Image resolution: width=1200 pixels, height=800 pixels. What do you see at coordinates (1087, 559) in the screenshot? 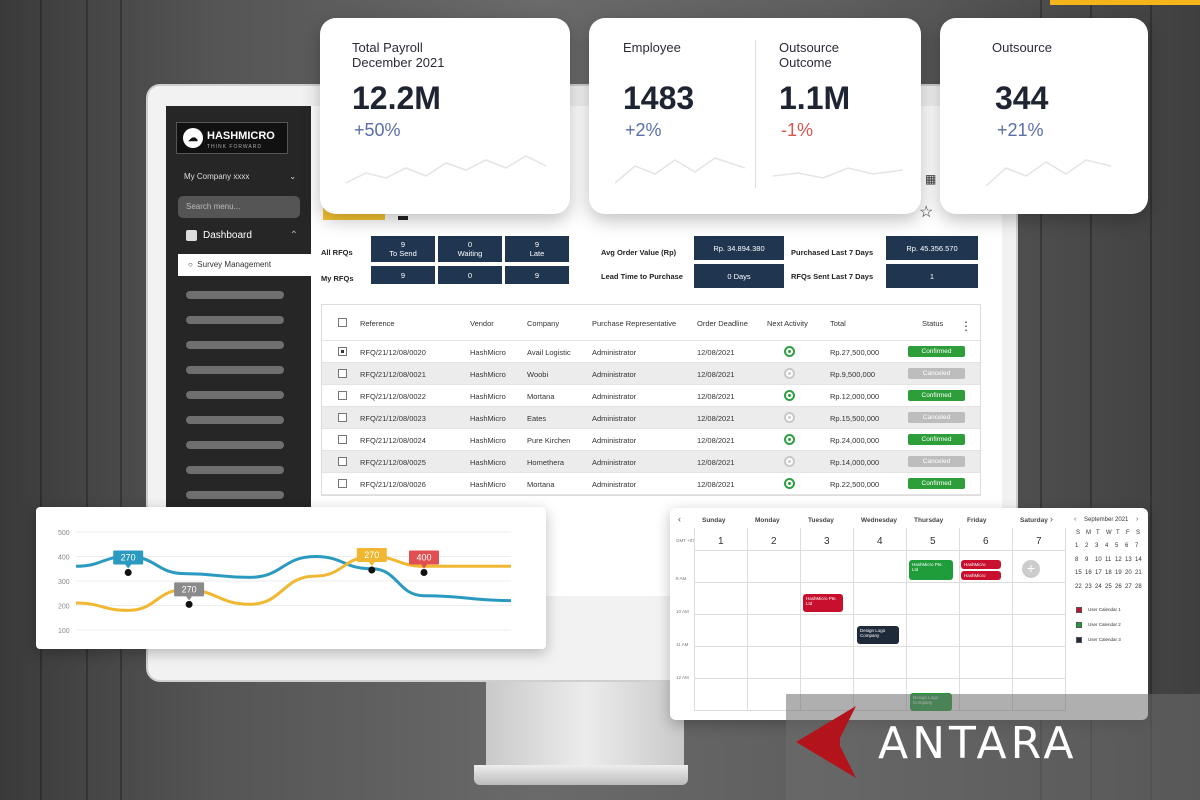
I see `mini-date: 9` at bounding box center [1087, 559].